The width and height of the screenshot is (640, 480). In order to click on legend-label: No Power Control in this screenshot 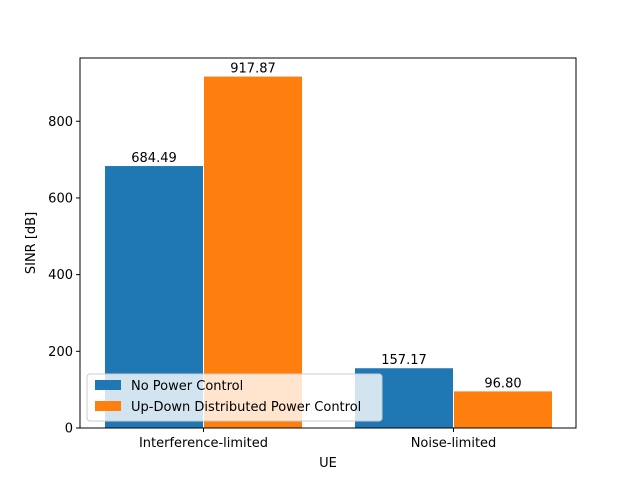, I will do `click(187, 386)`.